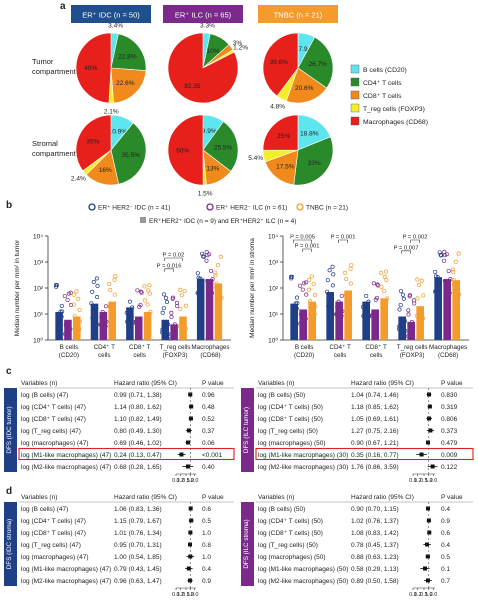 The image size is (478, 602). What do you see at coordinates (304, 355) in the screenshot?
I see `category-label: (CD20)` at bounding box center [304, 355].